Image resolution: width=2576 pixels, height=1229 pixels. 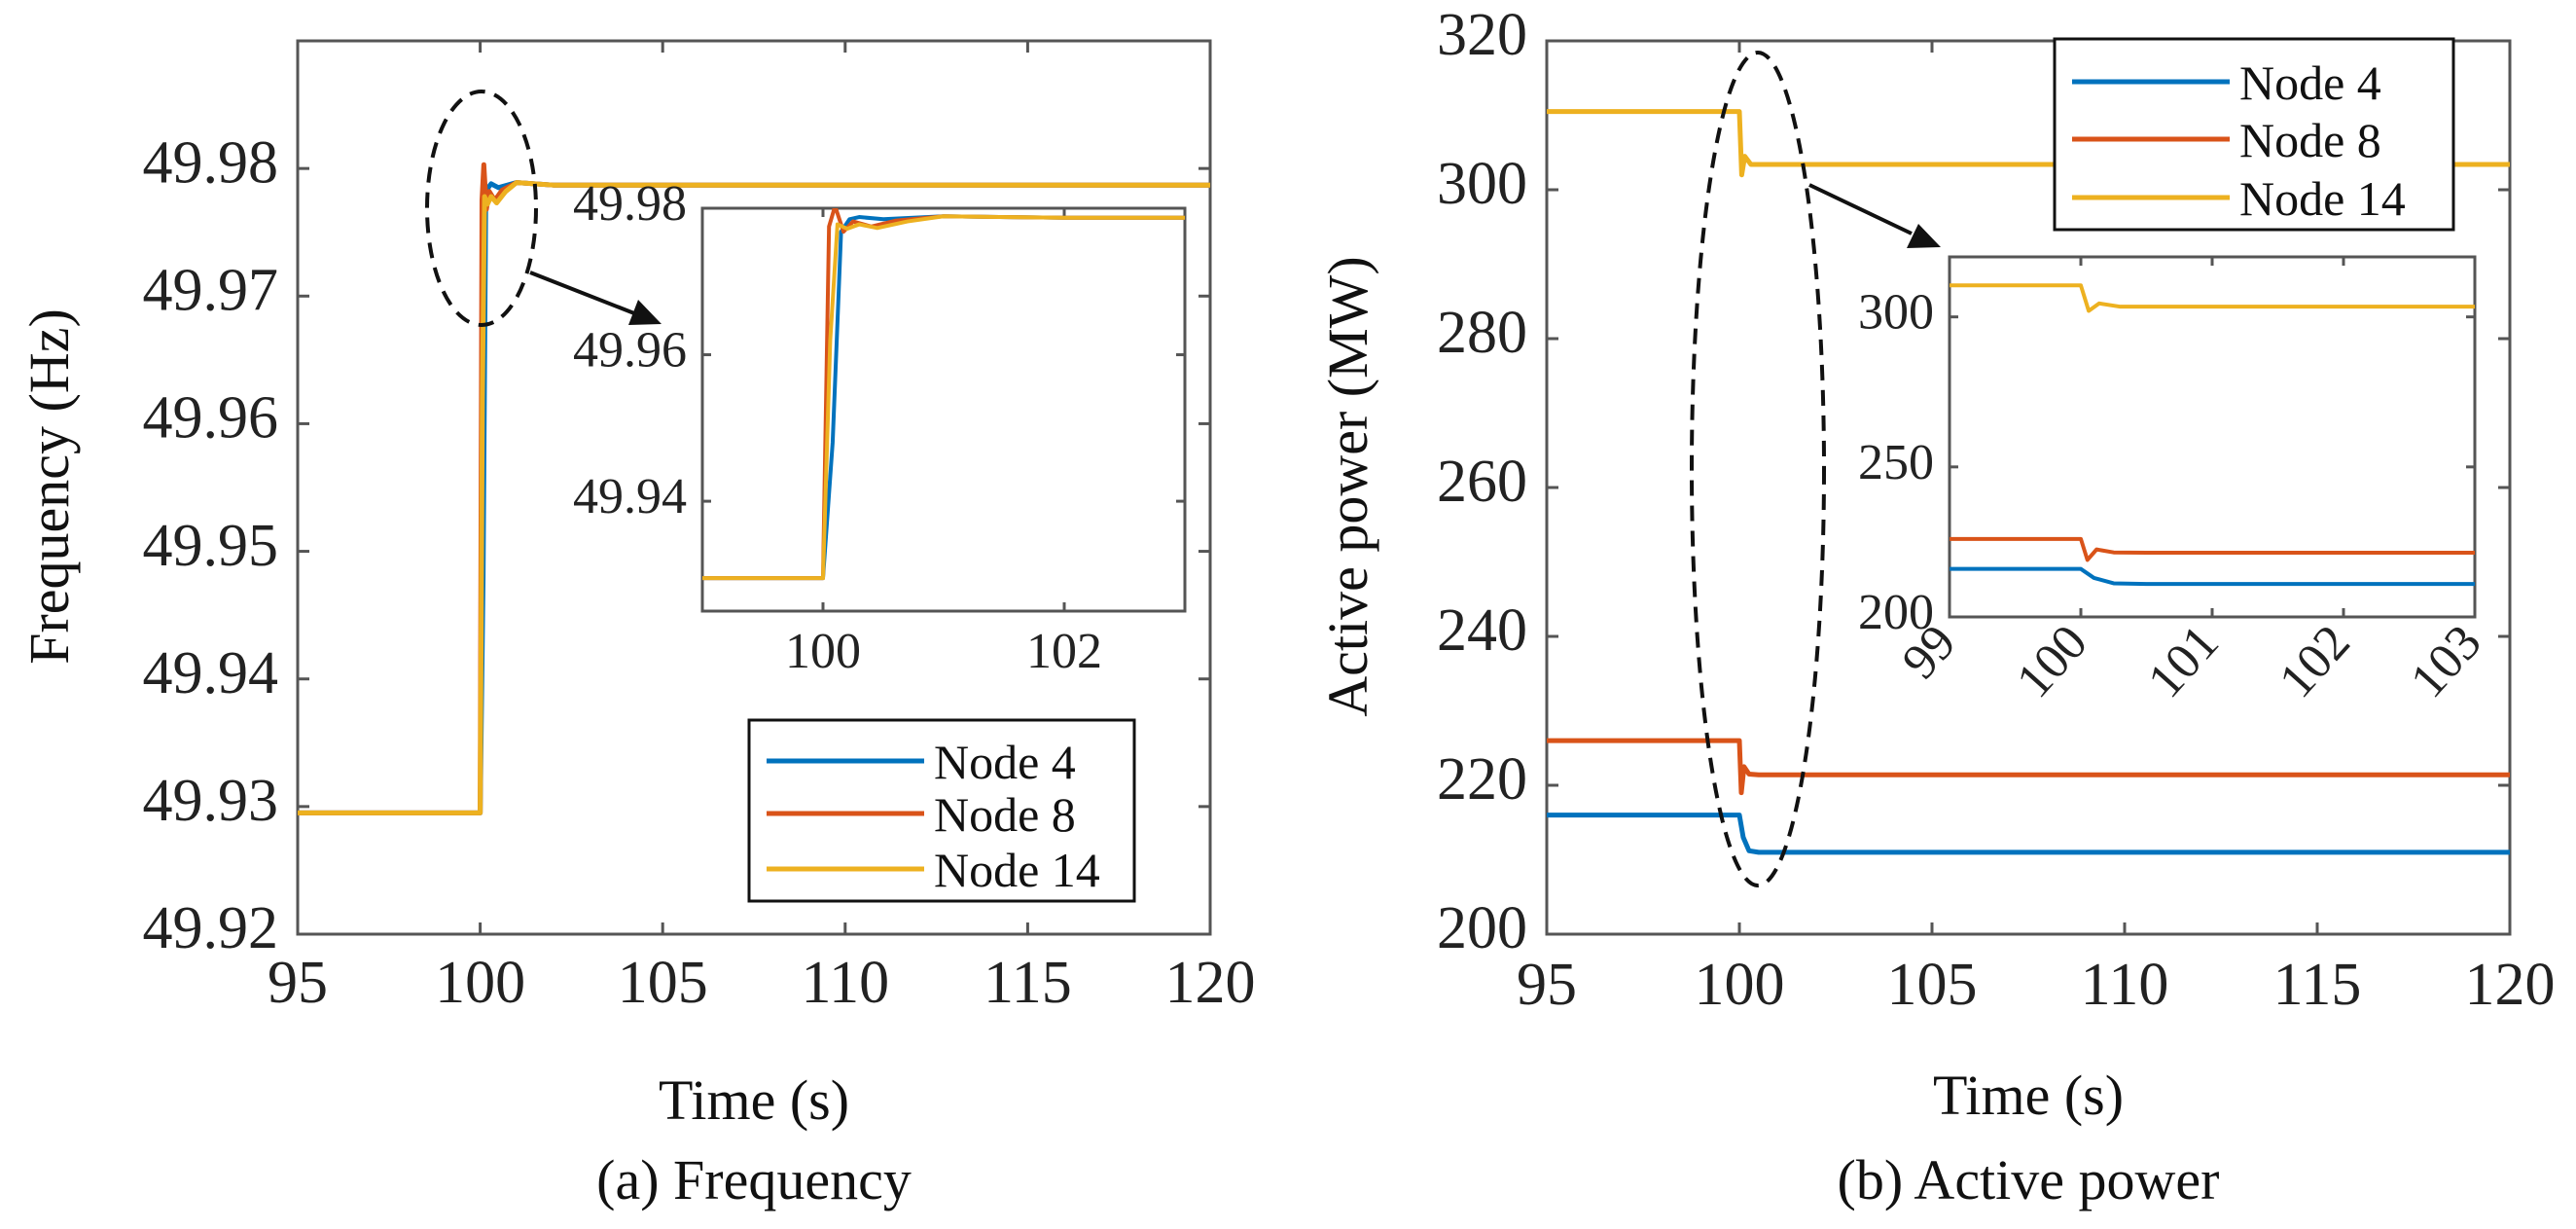 What do you see at coordinates (845, 983) in the screenshot?
I see `panel-a-xtick-label-110: 110` at bounding box center [845, 983].